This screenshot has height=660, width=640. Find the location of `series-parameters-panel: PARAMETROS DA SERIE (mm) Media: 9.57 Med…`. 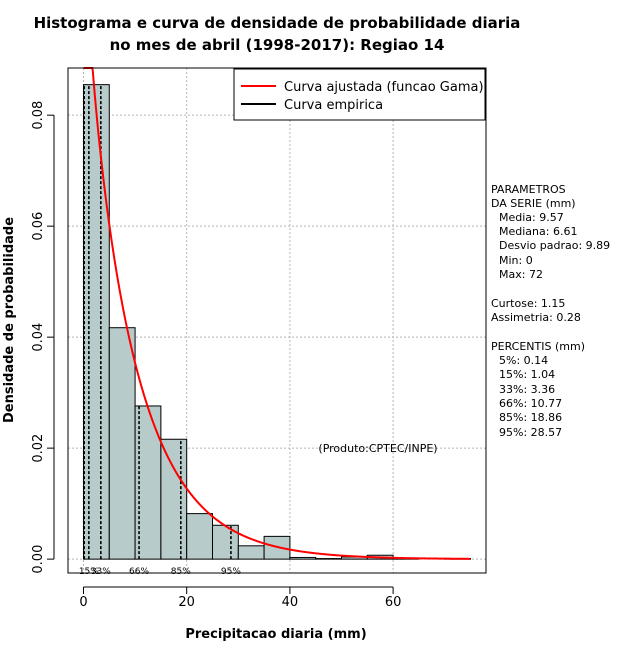

series-parameters-panel: PARAMETROS DA SERIE (mm) Media: 9.57 Med… is located at coordinates (550, 311).